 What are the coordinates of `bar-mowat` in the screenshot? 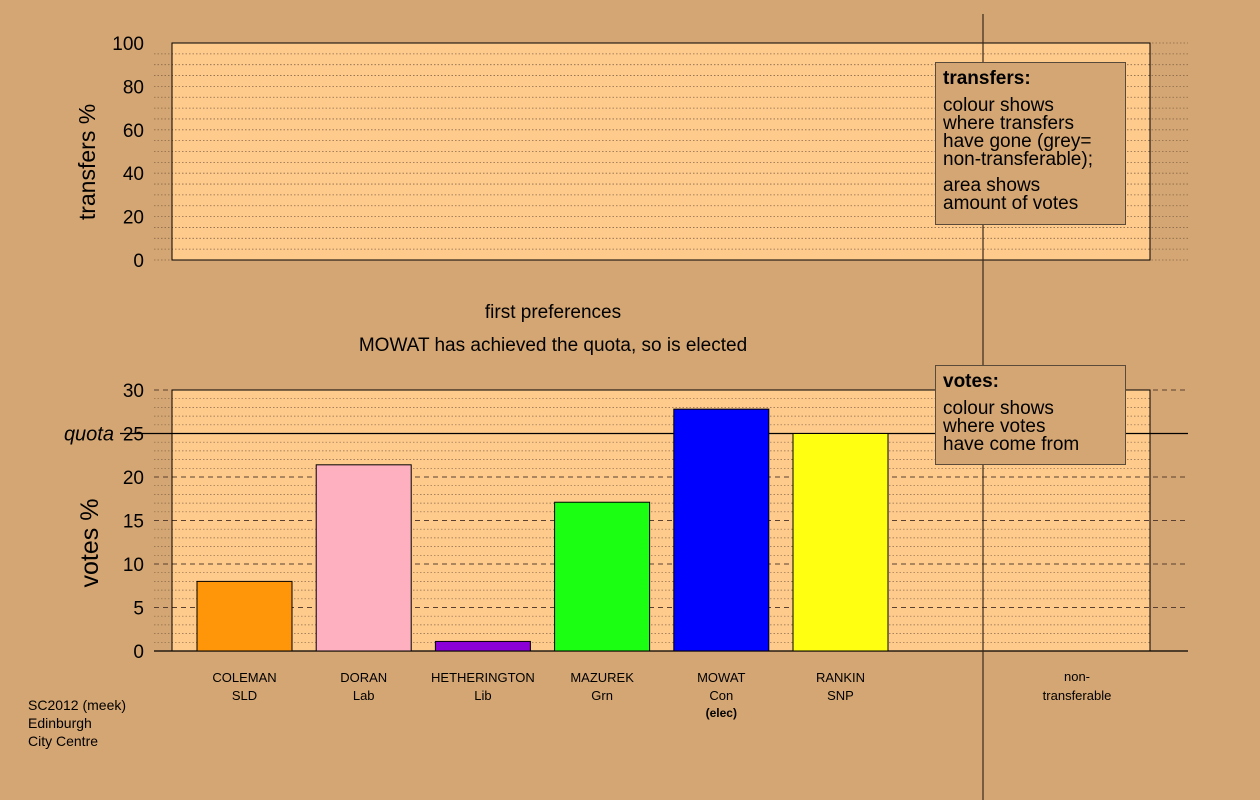 It's located at (721, 530).